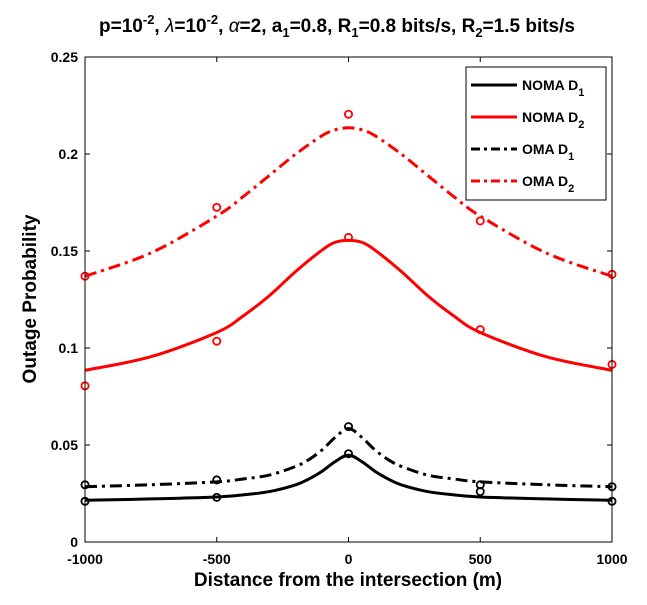 This screenshot has width=647, height=605. Describe the element at coordinates (548, 184) in the screenshot. I see `legend-label: OMA D2` at that location.